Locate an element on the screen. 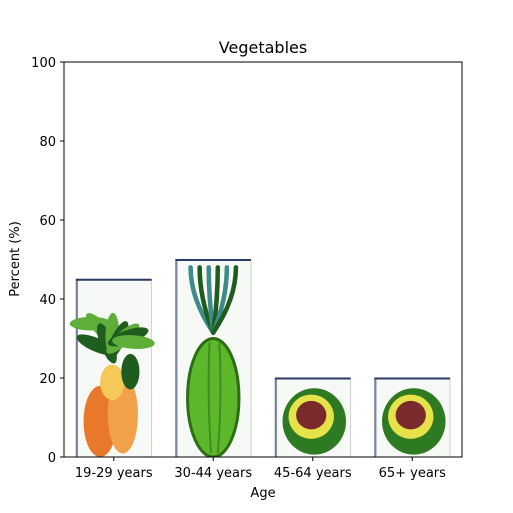 The width and height of the screenshot is (513, 513). y-tick-label: 80 is located at coordinates (47, 142).